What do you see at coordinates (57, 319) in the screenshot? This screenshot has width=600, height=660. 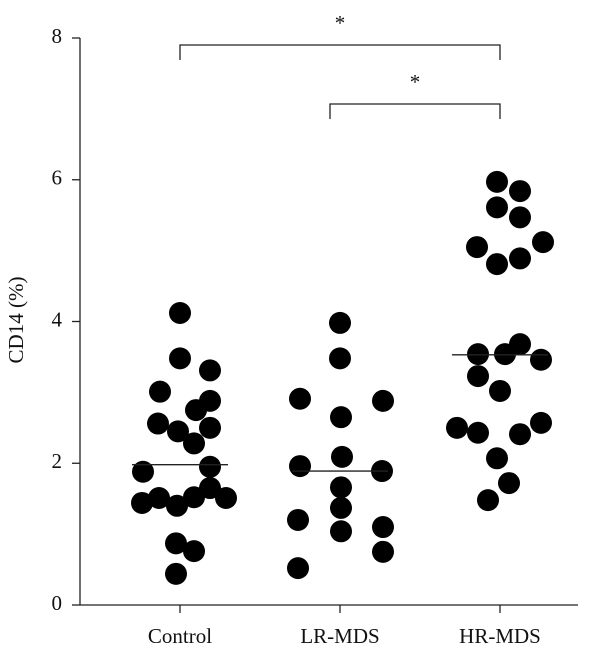 I see `y-tick-label: 4` at bounding box center [57, 319].